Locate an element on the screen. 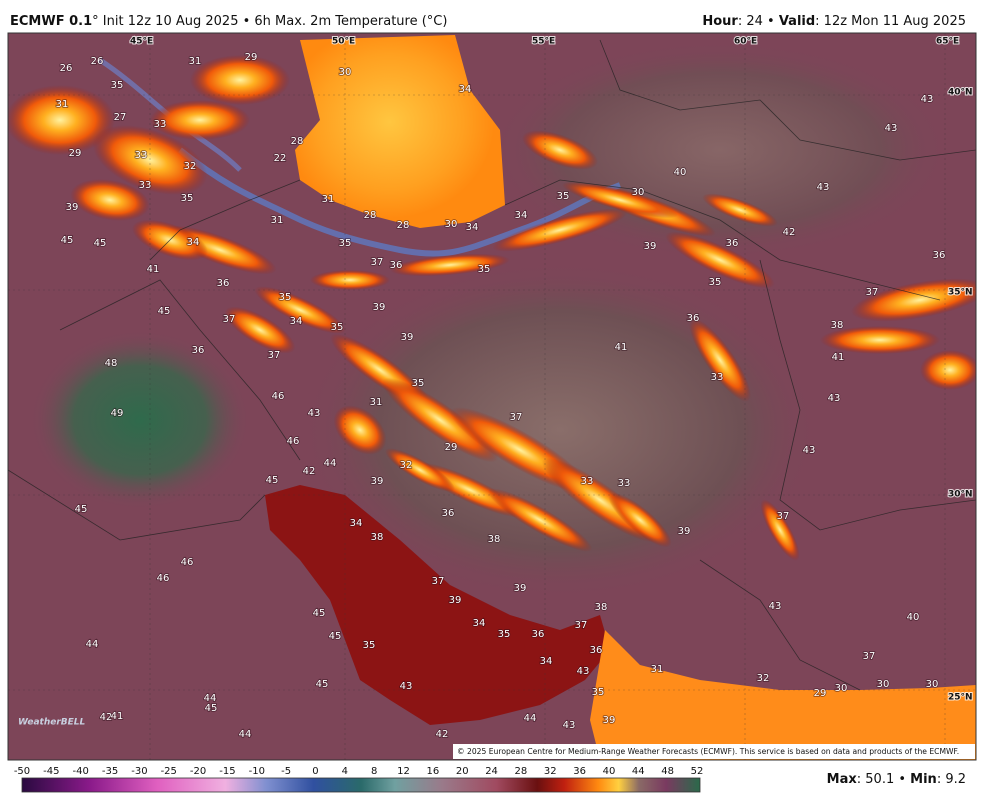 The image size is (984, 808). colorbar-tick-label: 8 is located at coordinates (374, 771).